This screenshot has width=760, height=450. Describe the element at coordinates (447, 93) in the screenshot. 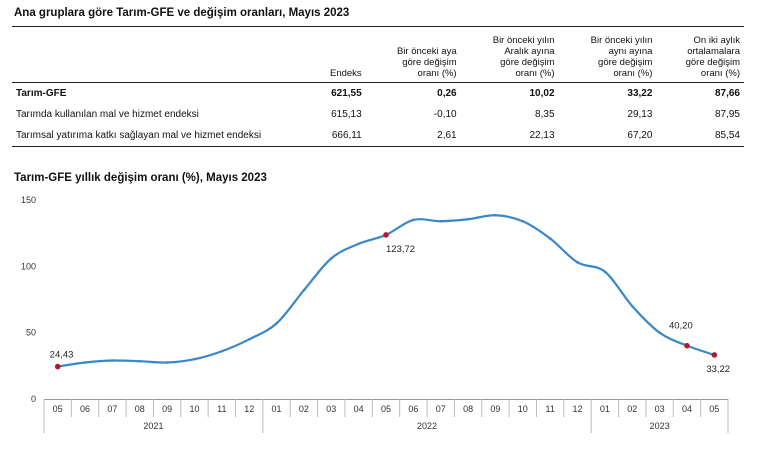

I see `cell: 0,26` at that location.